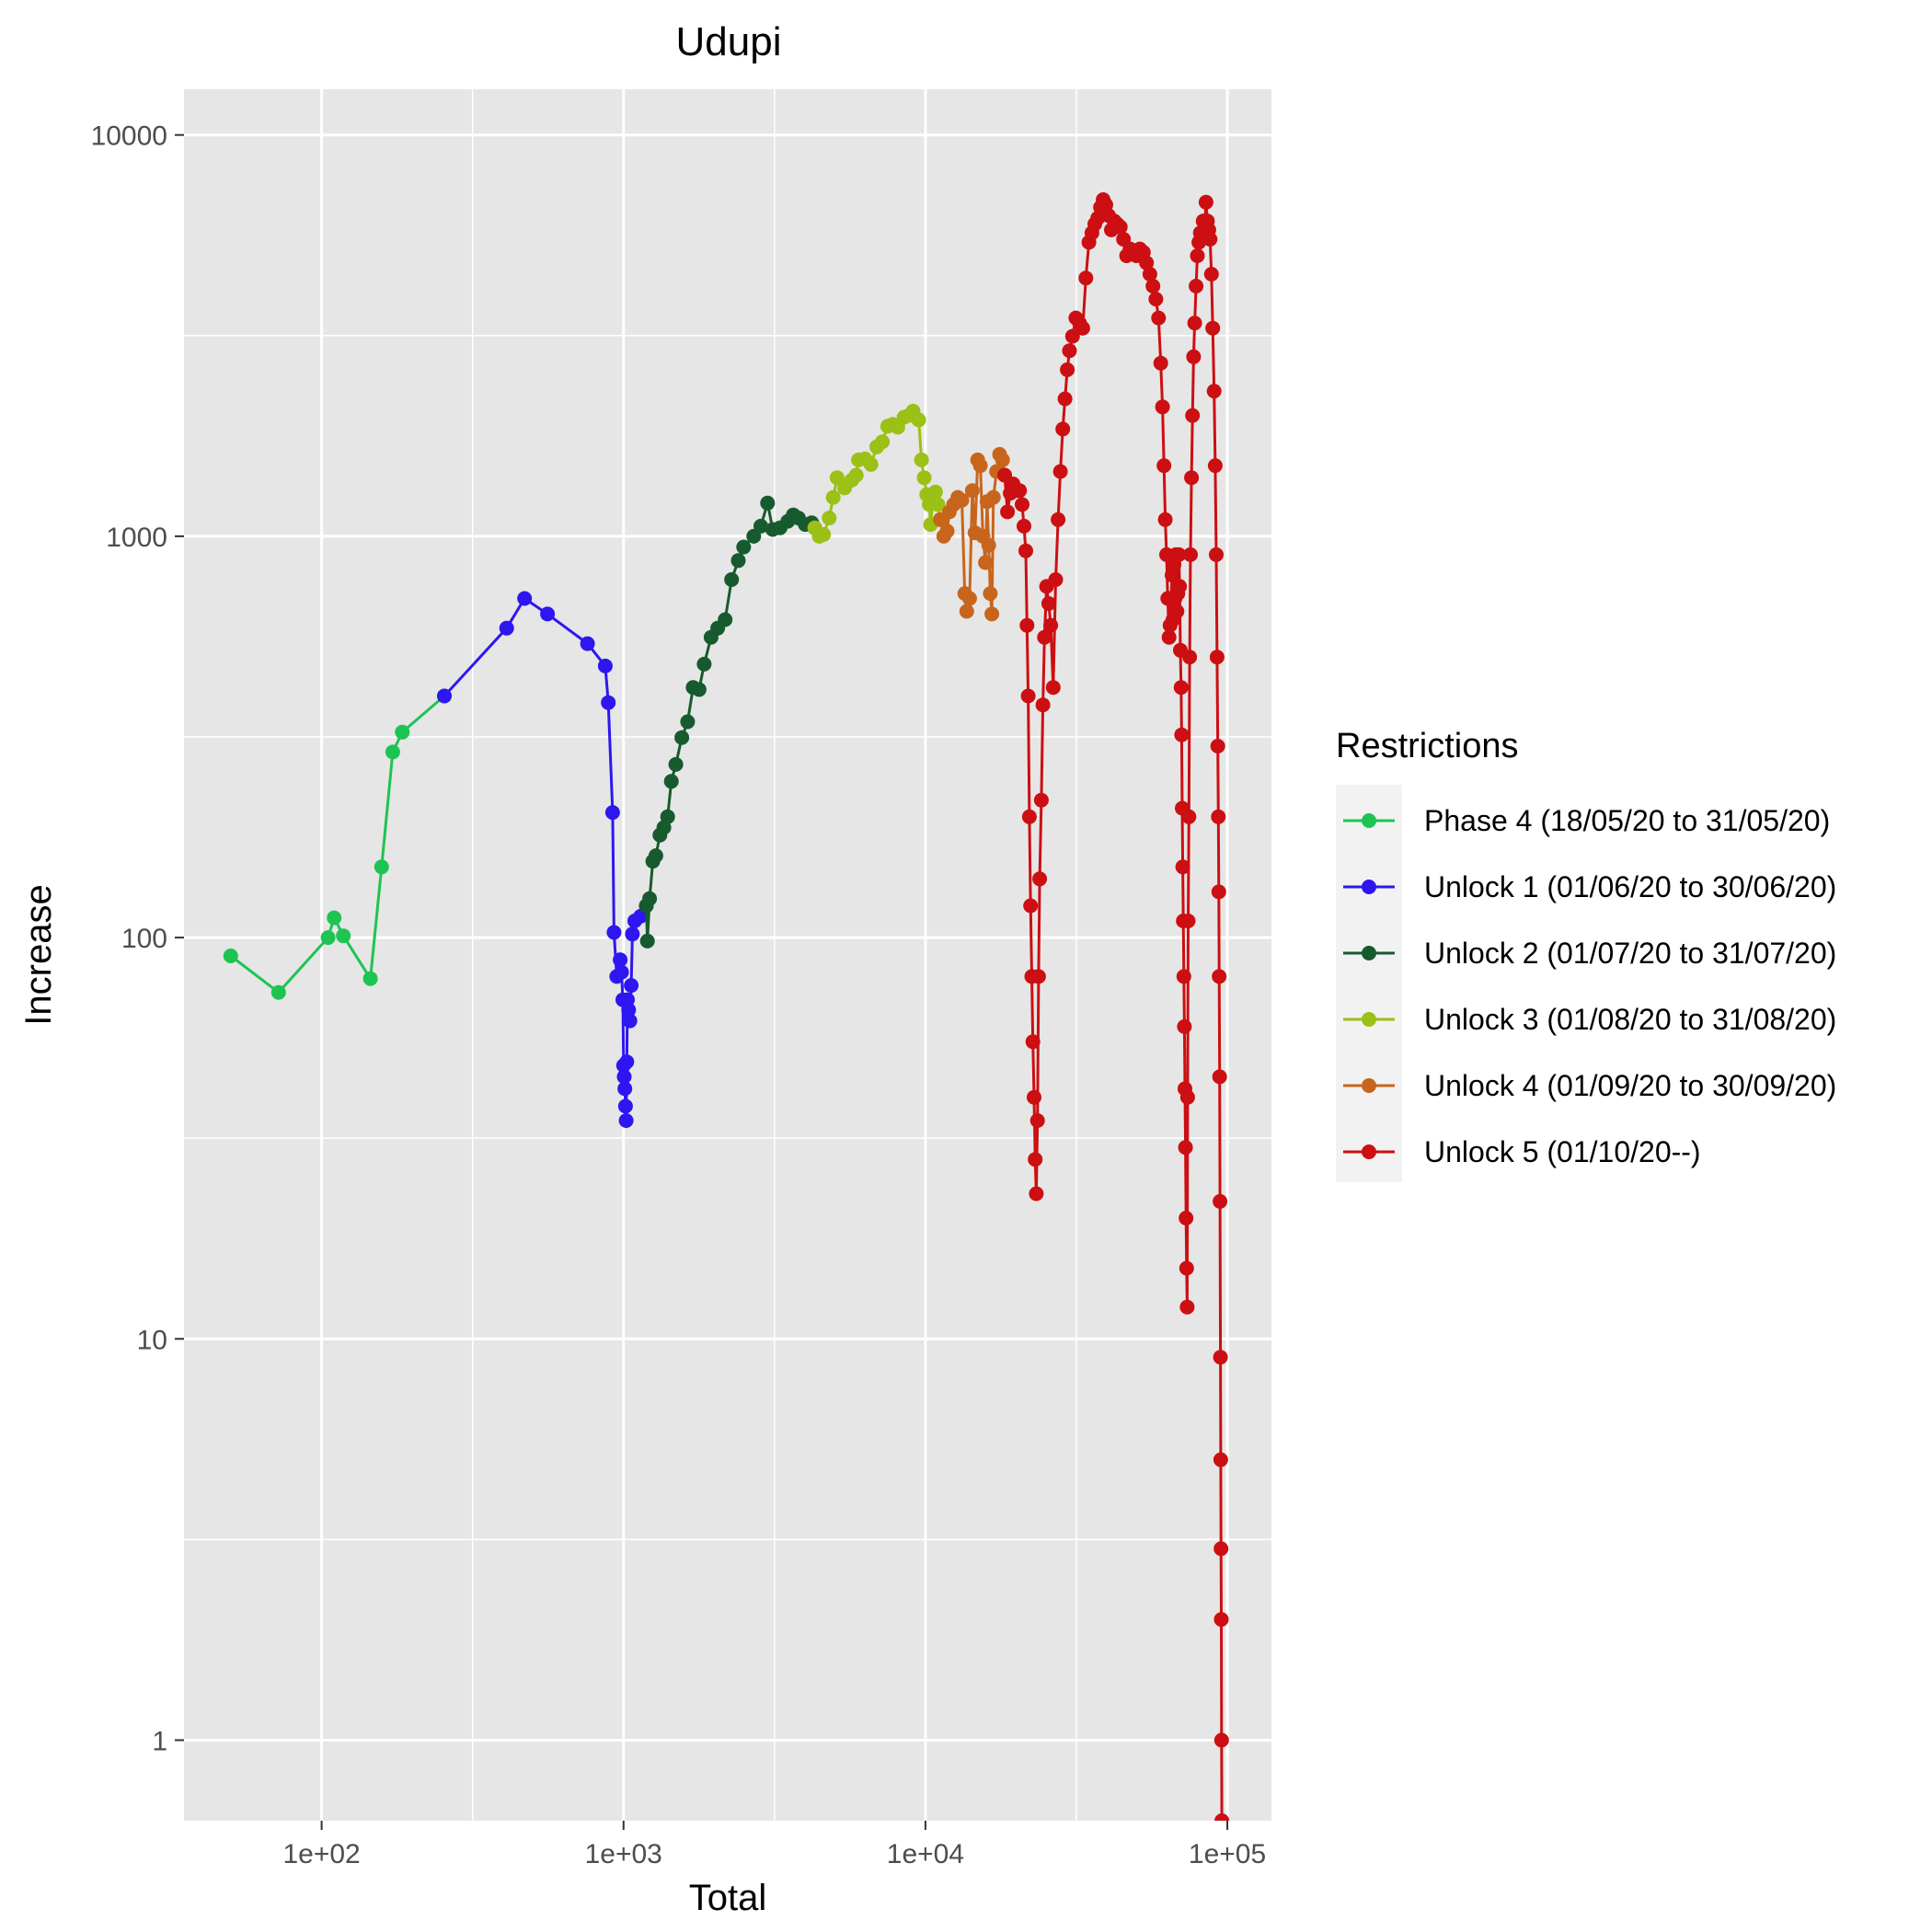 The height and width of the screenshot is (1932, 1932). Describe the element at coordinates (1630, 953) in the screenshot. I see `legend-label: Unlock 2 (01/07/20 to 31/07/20)` at that location.